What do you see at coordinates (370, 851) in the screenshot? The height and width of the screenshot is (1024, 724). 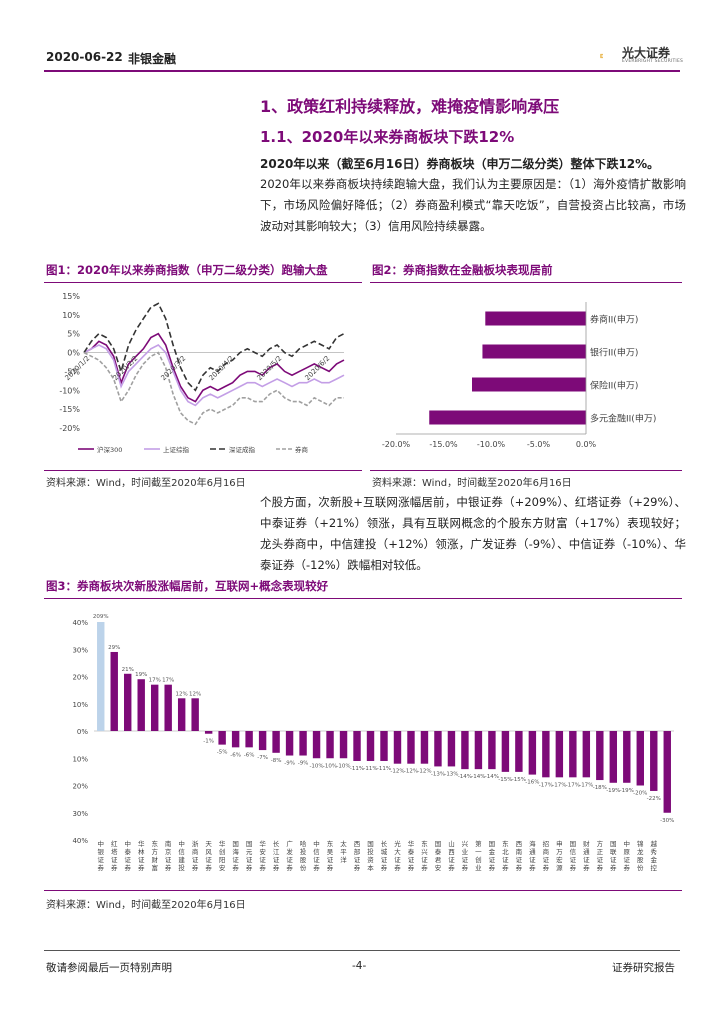 I see `fig3-category-char: 投` at bounding box center [370, 851].